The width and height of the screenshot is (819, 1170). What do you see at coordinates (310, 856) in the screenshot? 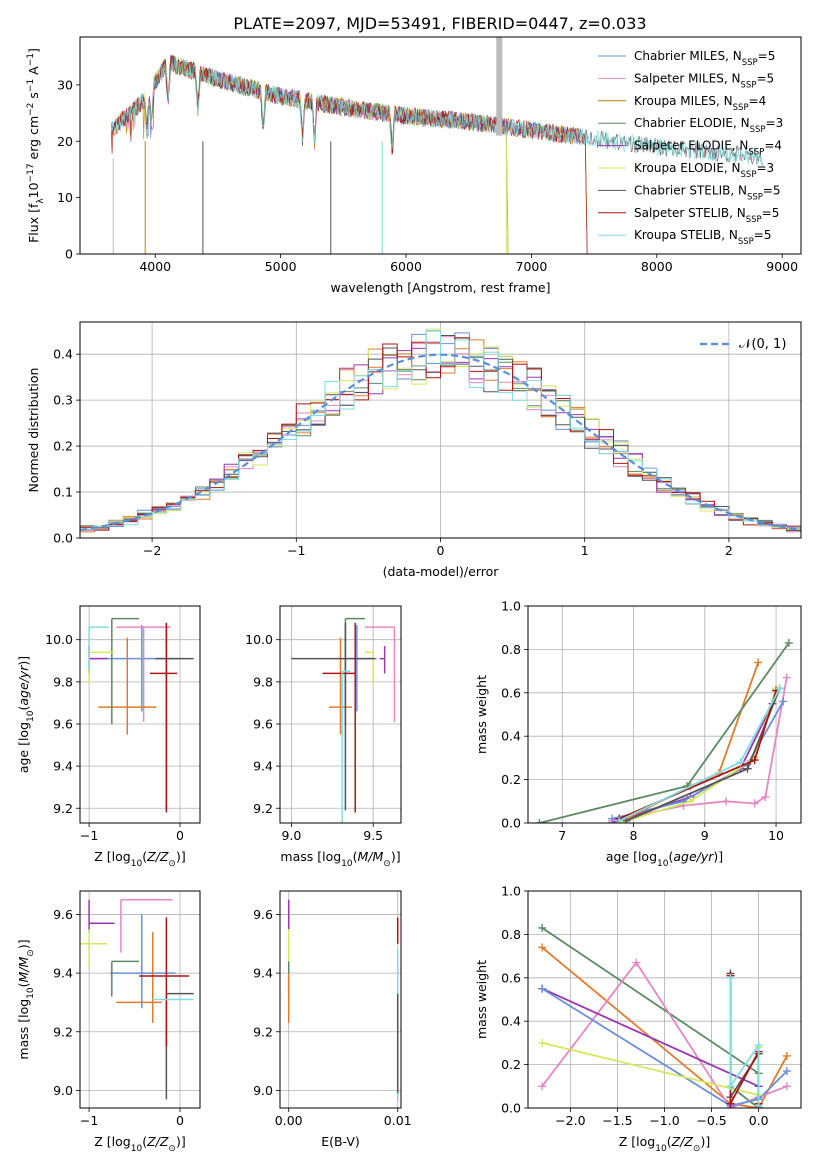
I see `label-part: mass [log` at bounding box center [310, 856].